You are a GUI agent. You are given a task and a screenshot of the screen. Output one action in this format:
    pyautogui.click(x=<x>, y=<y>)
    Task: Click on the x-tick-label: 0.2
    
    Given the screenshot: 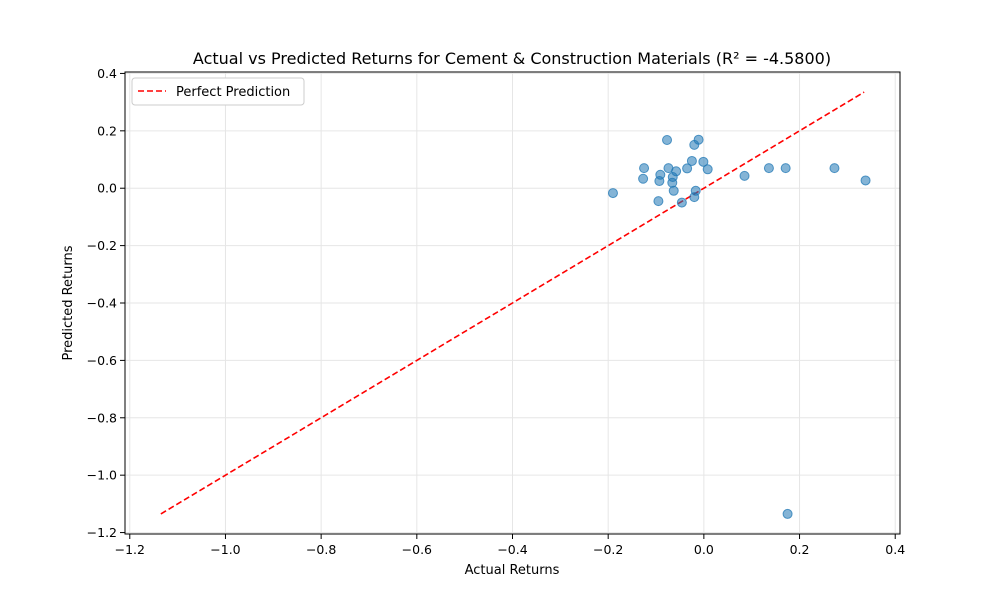 What is the action you would take?
    pyautogui.click(x=800, y=549)
    